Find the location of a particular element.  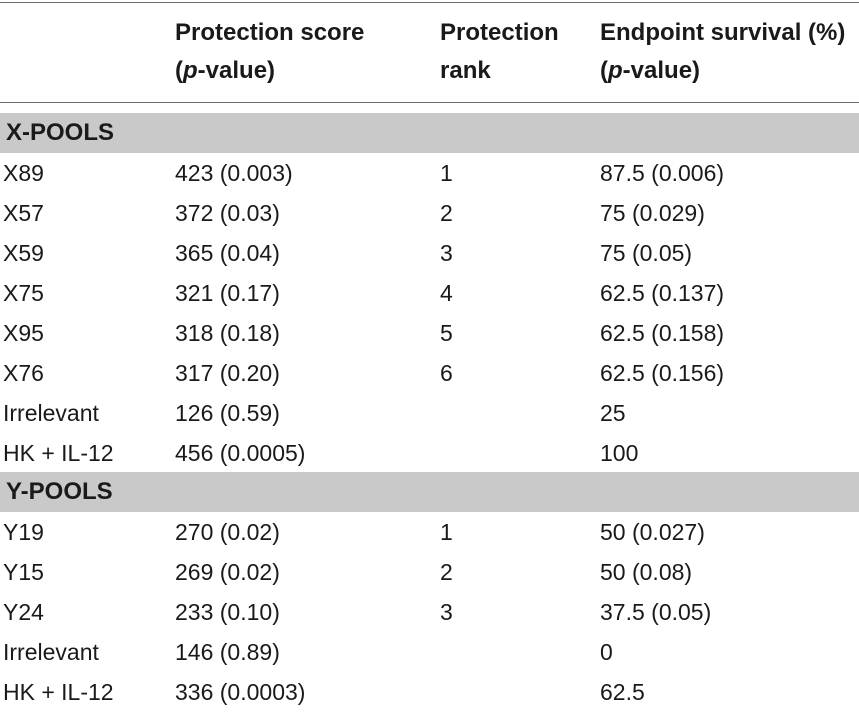

row-endpoint-survival: 50 (0.08) is located at coordinates (646, 572).